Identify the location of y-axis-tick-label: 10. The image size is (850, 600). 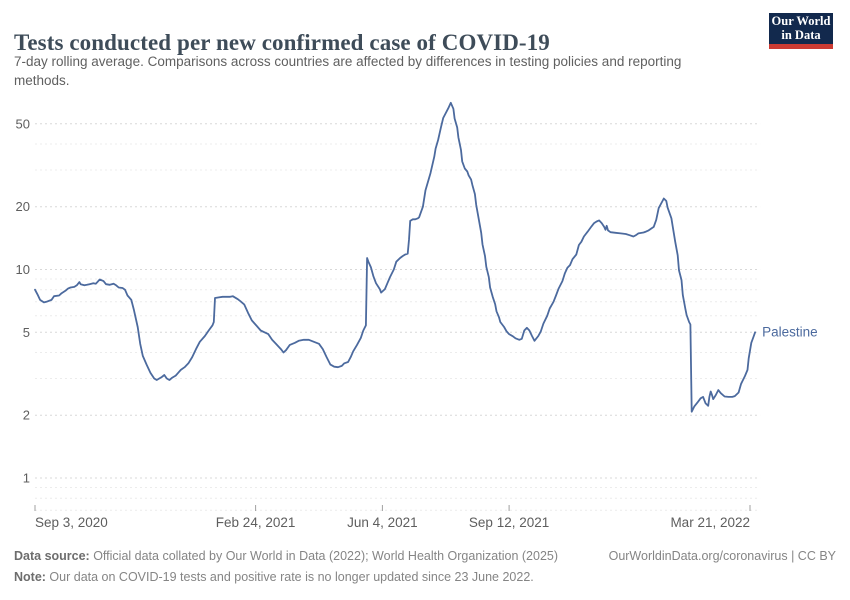
(23, 269).